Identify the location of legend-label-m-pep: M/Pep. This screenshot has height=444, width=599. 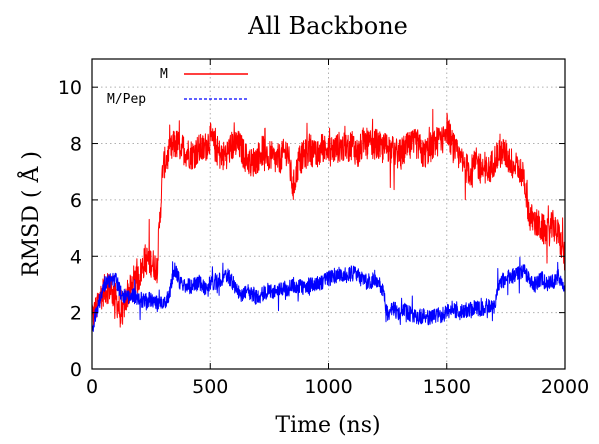
(126, 99).